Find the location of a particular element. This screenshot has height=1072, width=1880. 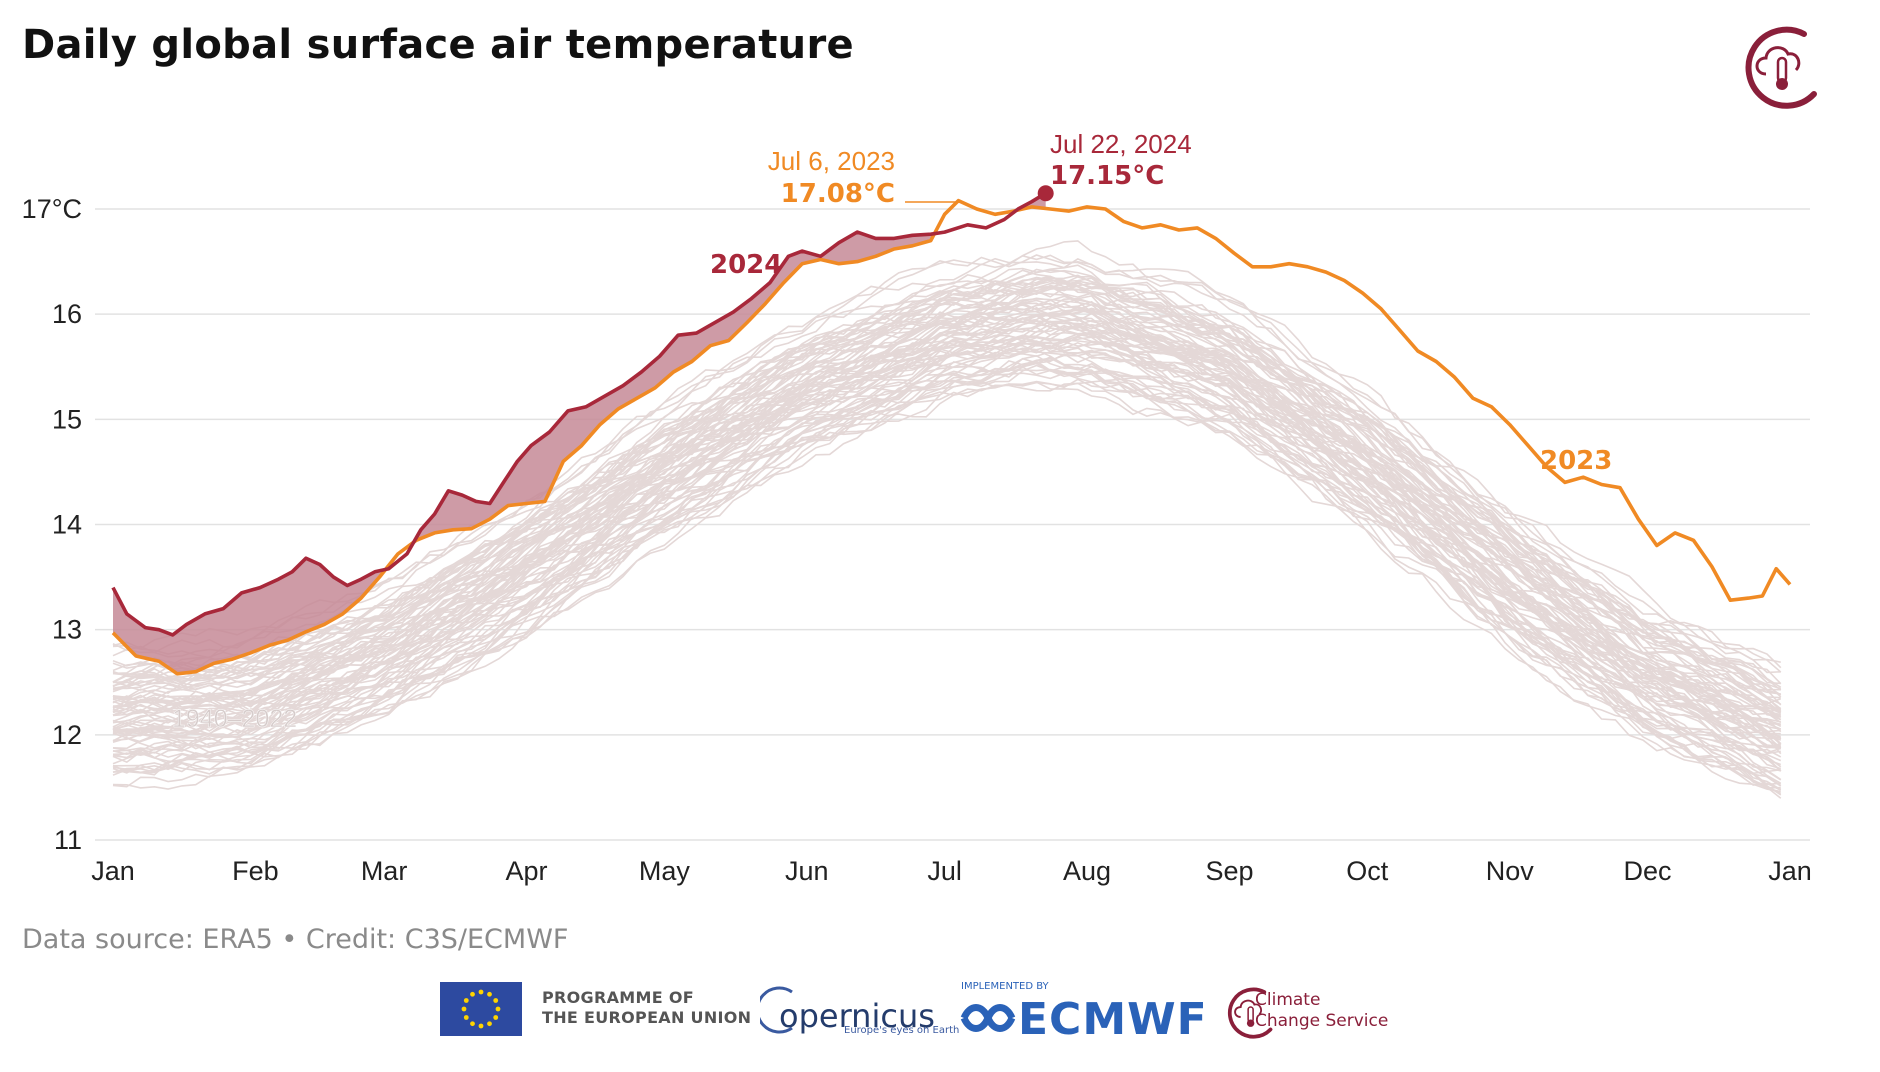

x-tick-label: Jul is located at coordinates (944, 871).